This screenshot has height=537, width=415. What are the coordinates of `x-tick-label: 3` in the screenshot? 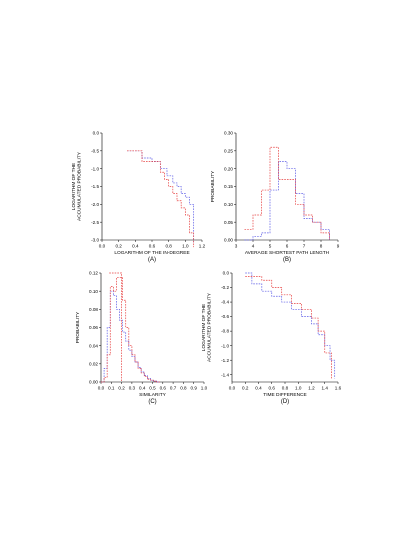 It's located at (236, 246).